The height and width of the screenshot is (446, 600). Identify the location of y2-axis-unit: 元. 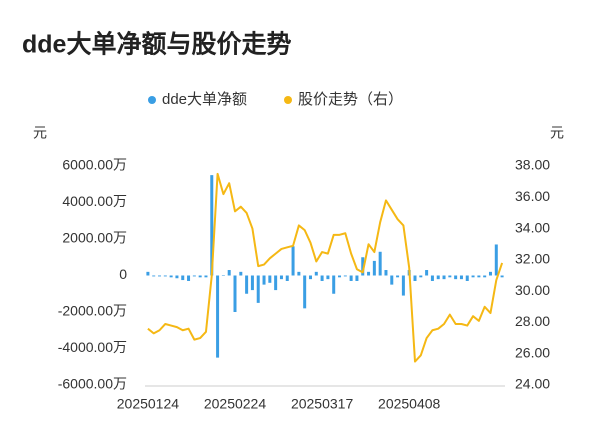
(557, 133).